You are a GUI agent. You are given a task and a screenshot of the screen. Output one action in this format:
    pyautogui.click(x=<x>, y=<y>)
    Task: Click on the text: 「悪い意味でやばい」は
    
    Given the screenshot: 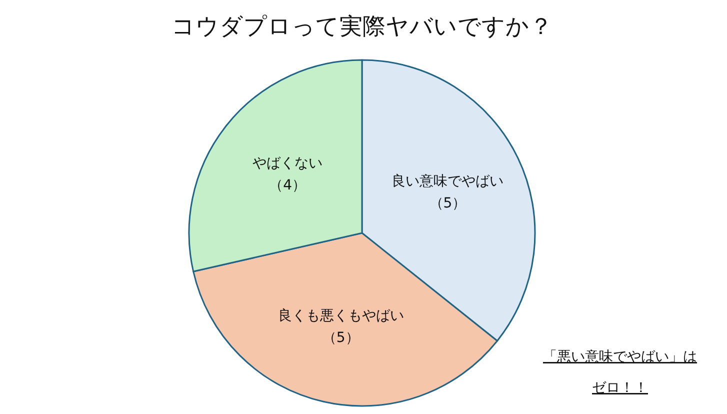 What is the action you would take?
    pyautogui.click(x=620, y=357)
    